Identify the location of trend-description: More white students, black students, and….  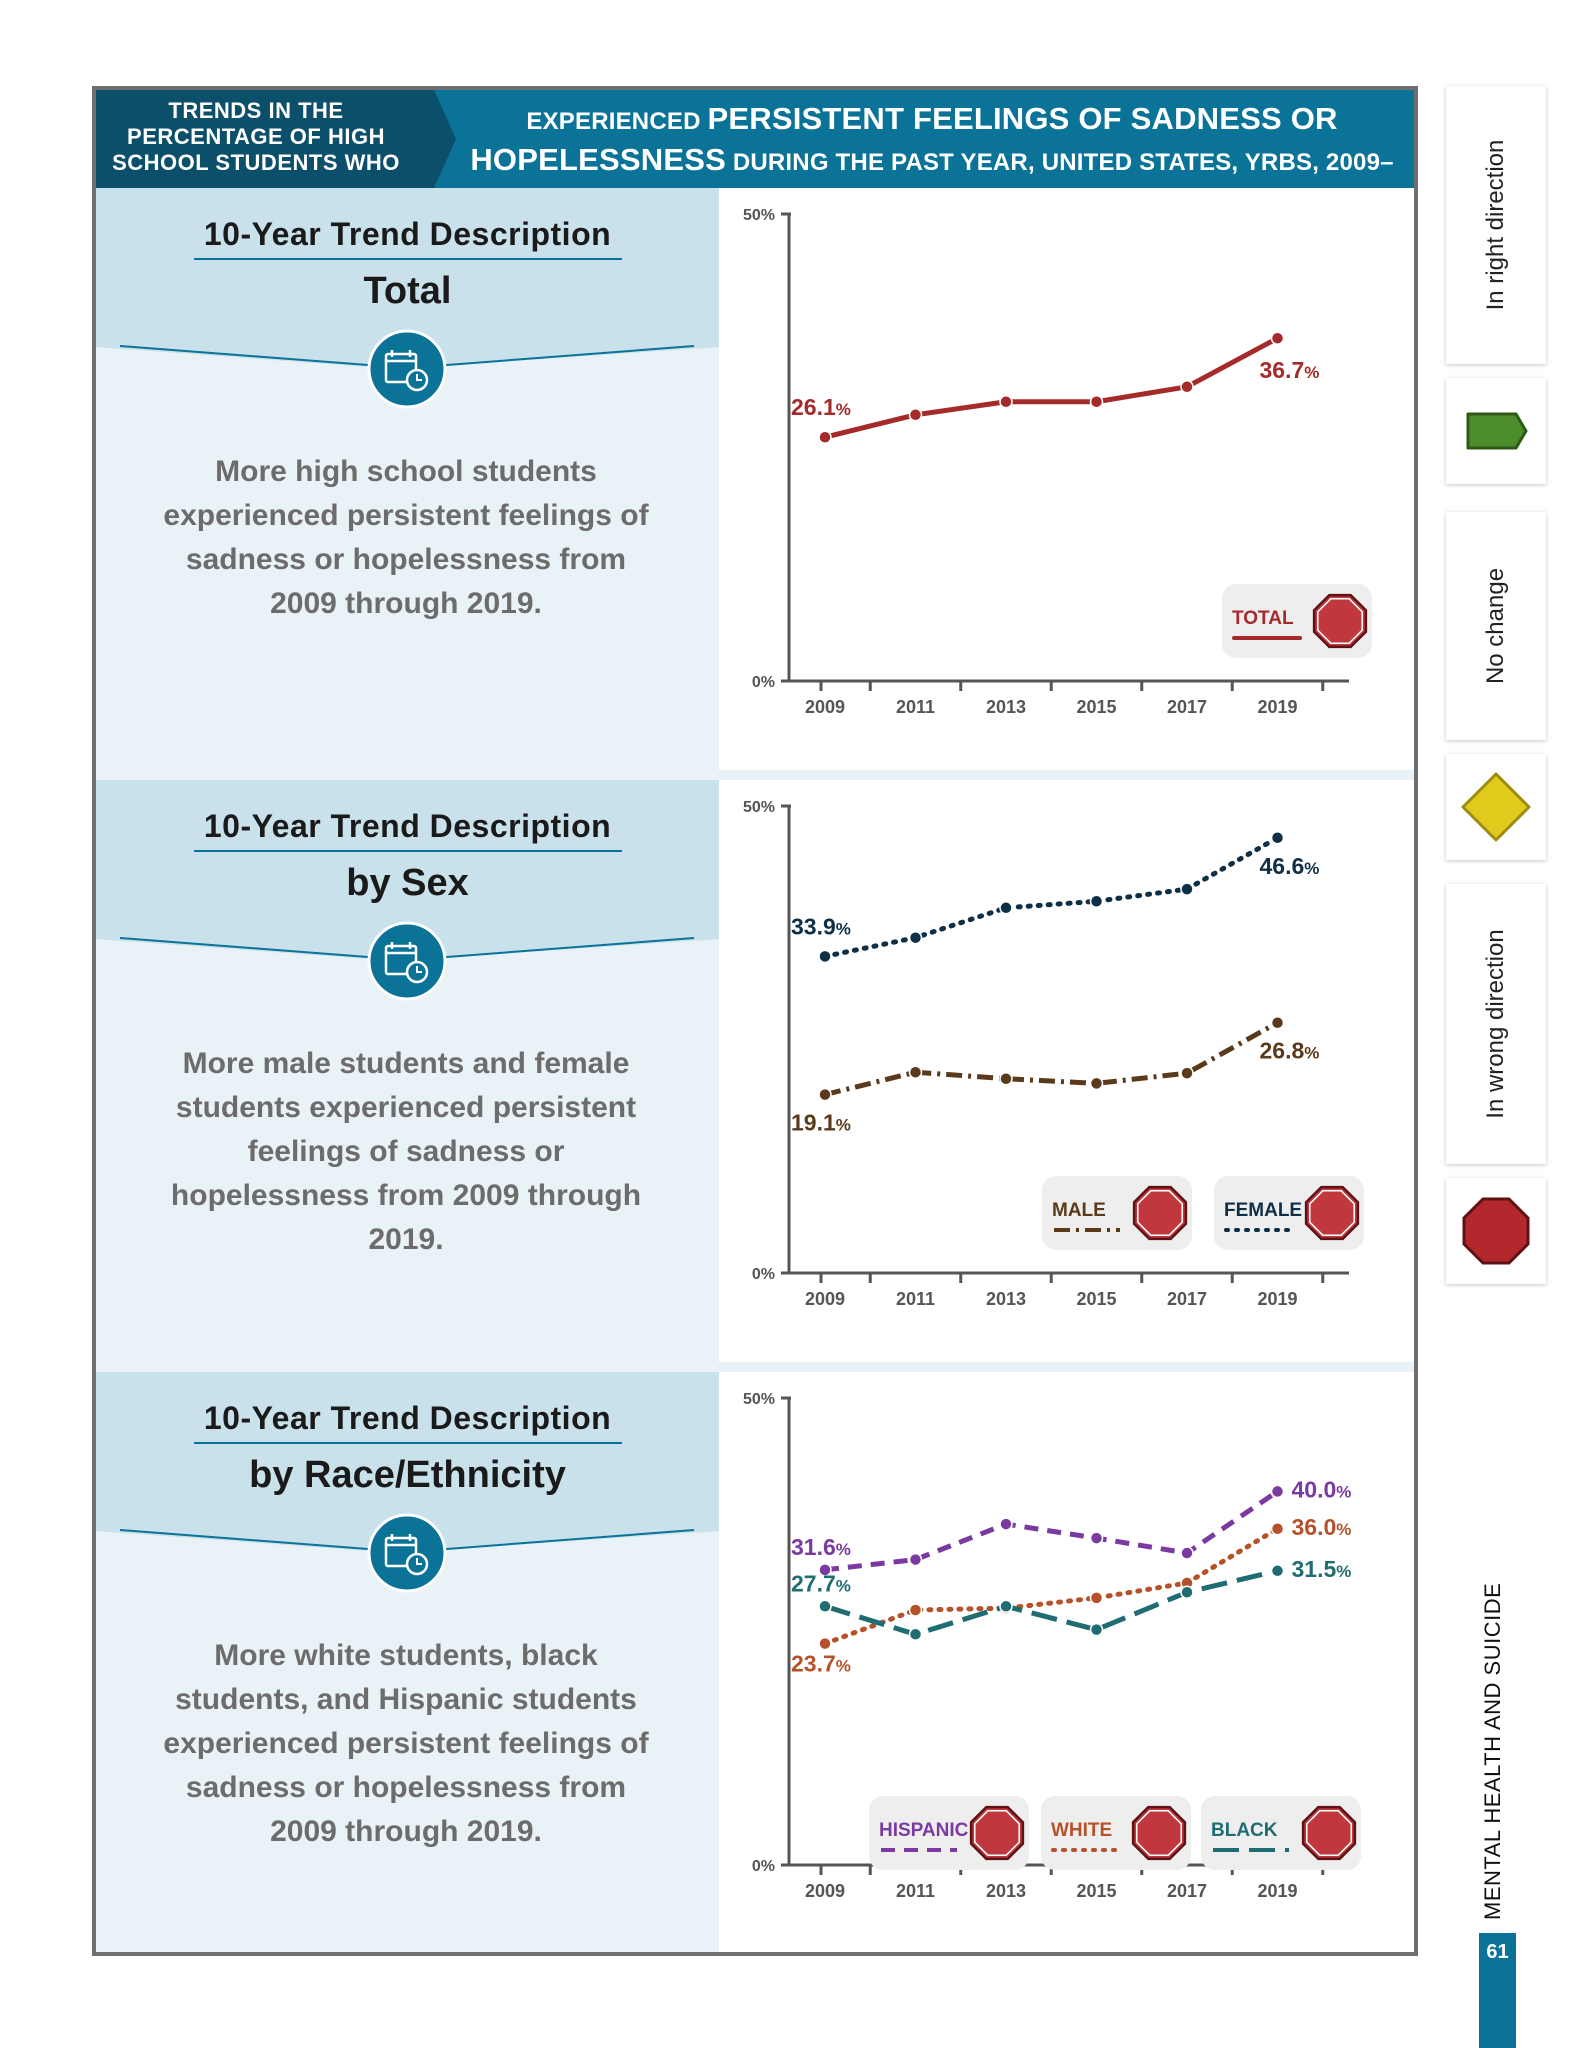
(406, 1743).